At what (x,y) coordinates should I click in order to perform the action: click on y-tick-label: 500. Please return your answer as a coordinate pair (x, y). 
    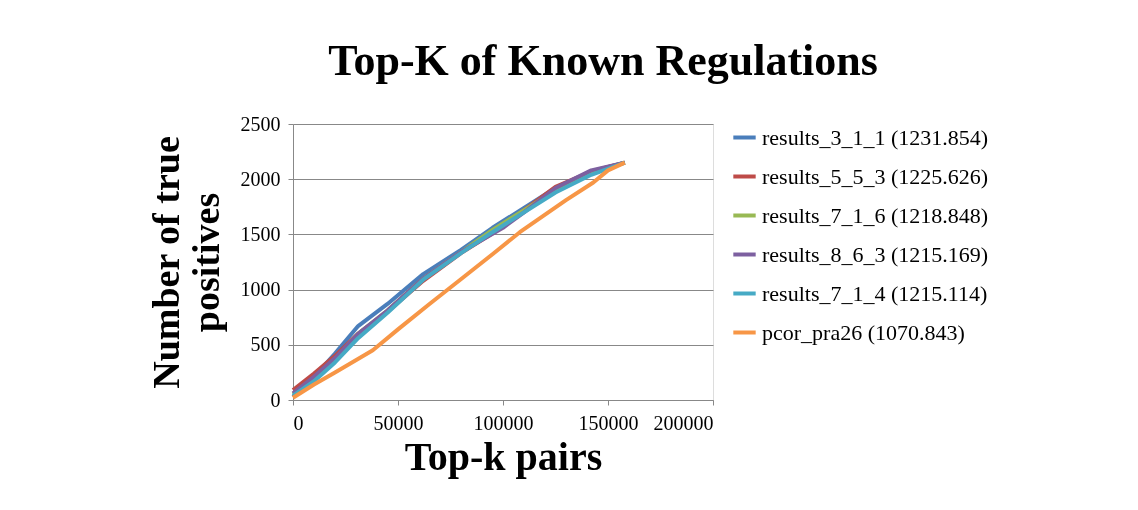
    Looking at the image, I should click on (265, 344).